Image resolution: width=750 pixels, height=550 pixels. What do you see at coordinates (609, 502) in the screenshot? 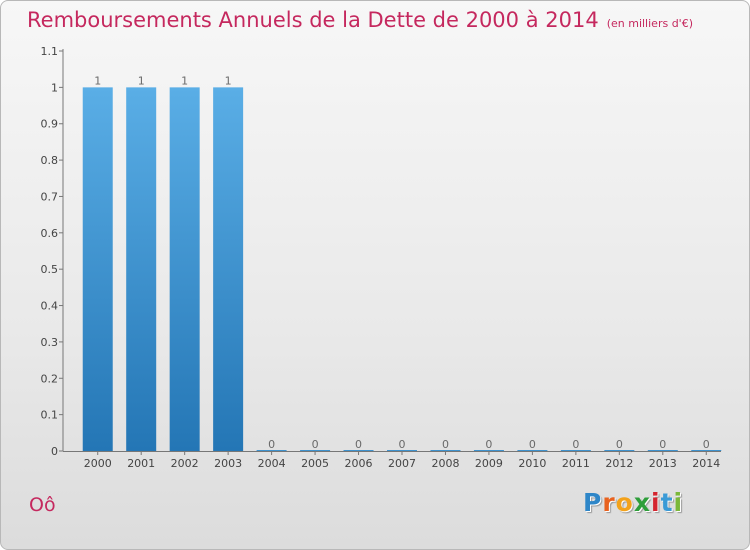
I see `logo-letter: r` at bounding box center [609, 502].